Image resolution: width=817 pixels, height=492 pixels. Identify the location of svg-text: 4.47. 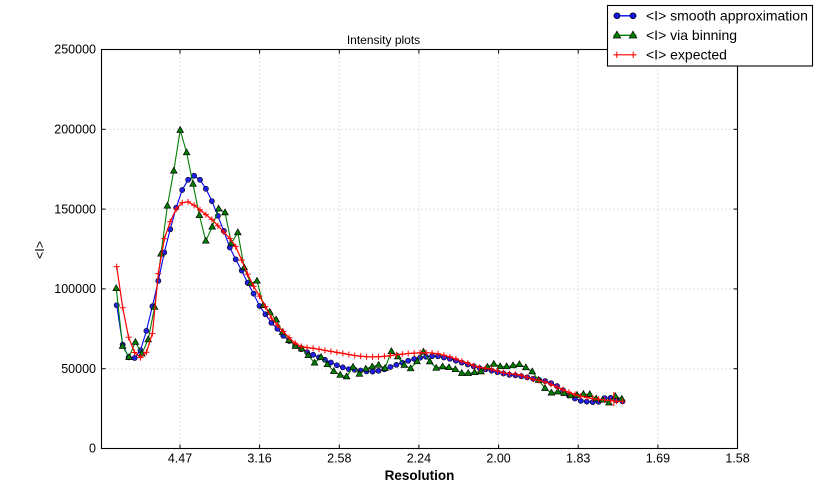
(180, 459).